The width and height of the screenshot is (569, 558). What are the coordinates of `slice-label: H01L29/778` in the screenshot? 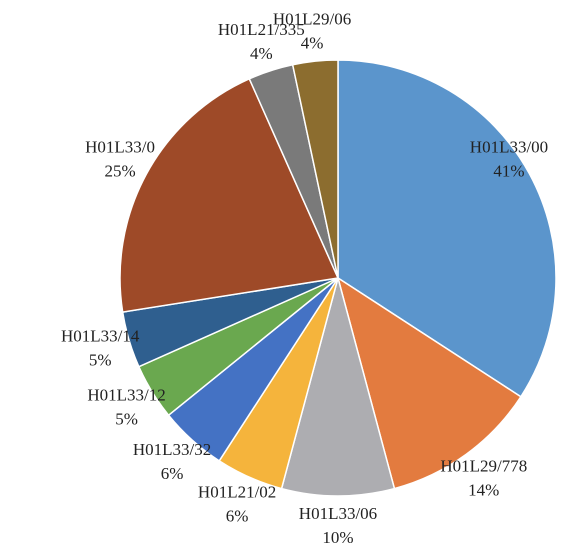 It's located at (483, 466).